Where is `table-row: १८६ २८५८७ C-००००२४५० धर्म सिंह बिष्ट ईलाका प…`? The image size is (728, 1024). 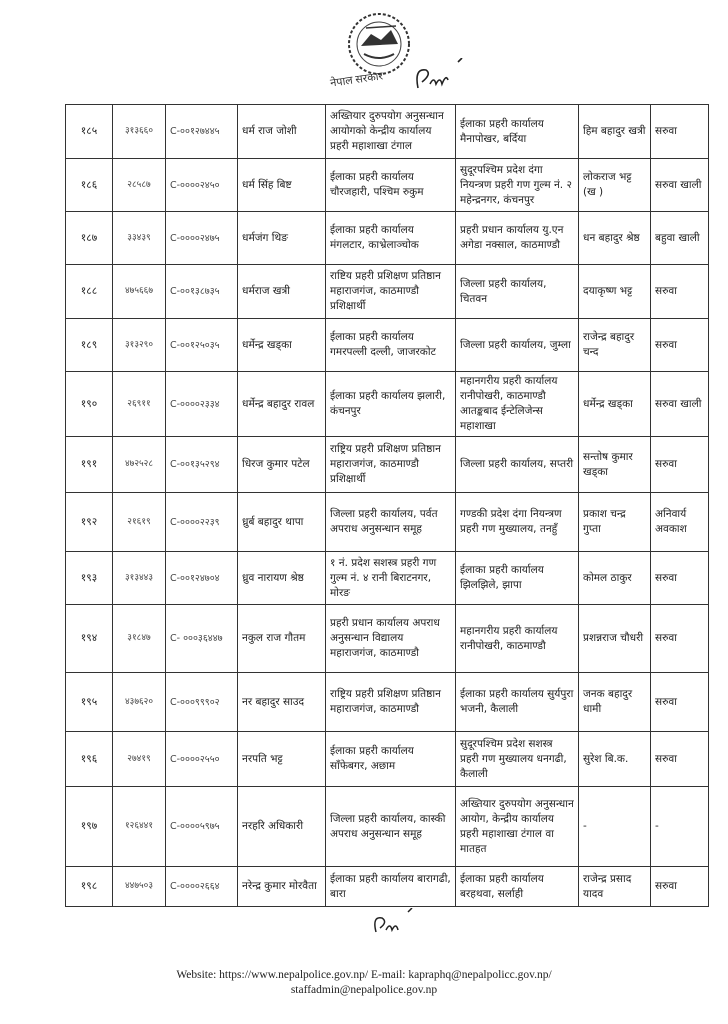 table-row: १८६ २८५८७ C-००००२४५० धर्म सिंह बिष्ट ईलाका प… is located at coordinates (387, 185).